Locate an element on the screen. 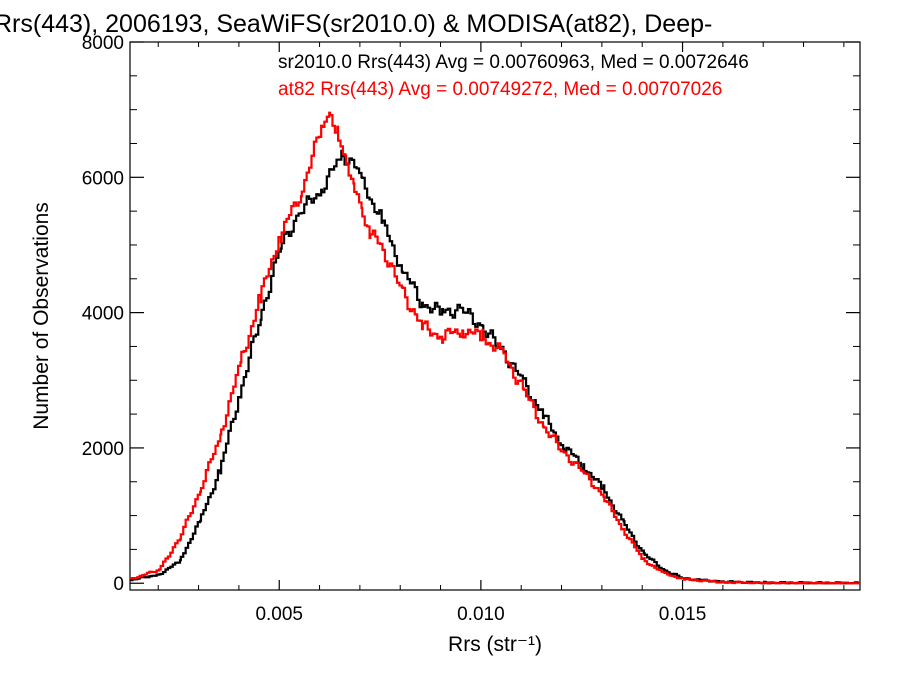 The image size is (900, 675). x-axis-label: Rrs (str⁻¹) is located at coordinates (495, 644).